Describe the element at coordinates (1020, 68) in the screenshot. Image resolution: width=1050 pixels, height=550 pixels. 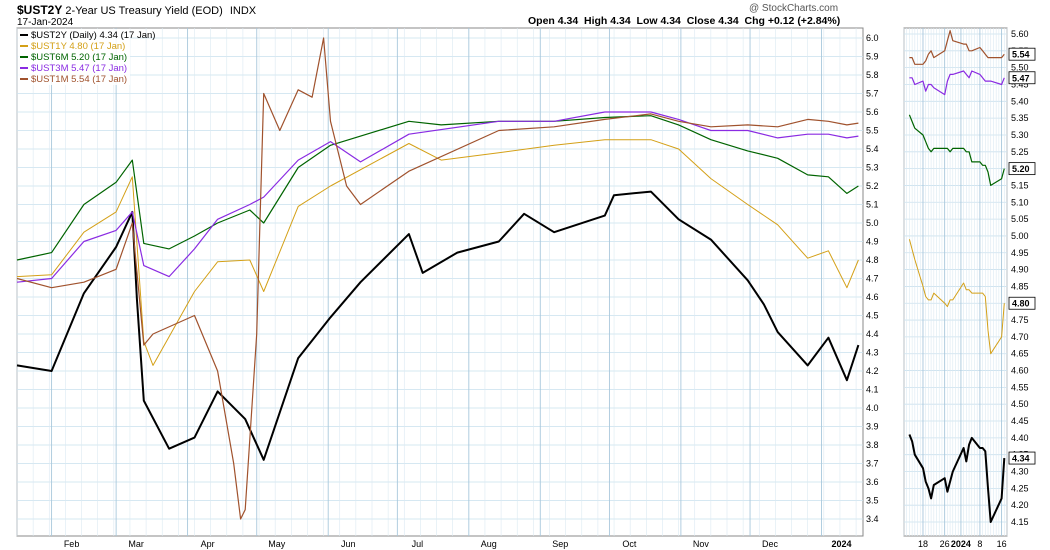
I see `y-tick-label: 5.50` at that location.